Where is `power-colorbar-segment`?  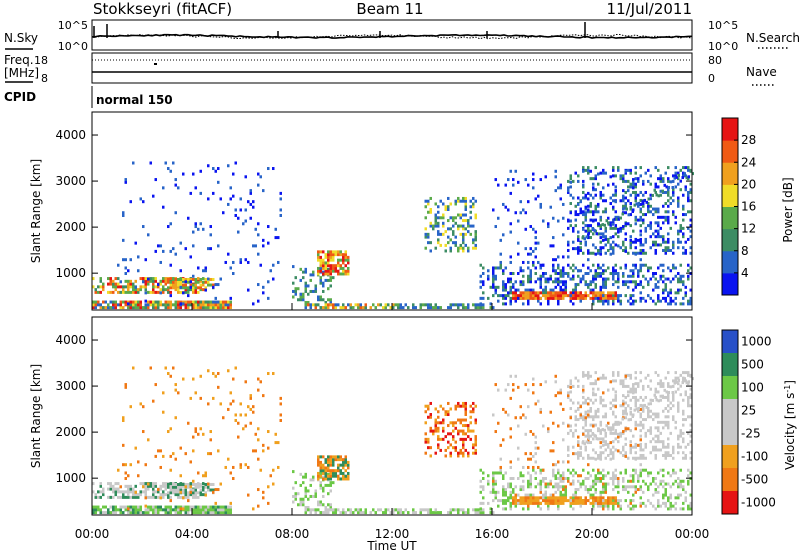 power-colorbar-segment is located at coordinates (730, 129).